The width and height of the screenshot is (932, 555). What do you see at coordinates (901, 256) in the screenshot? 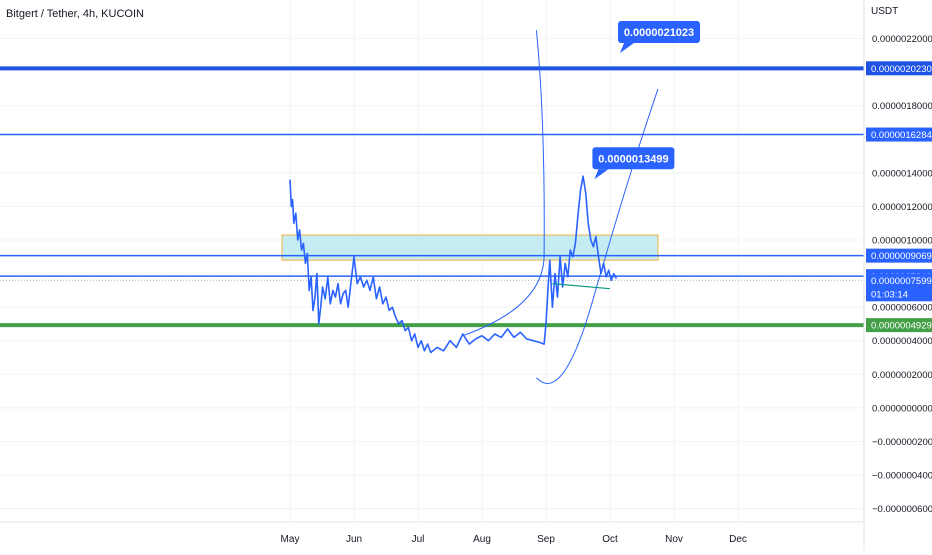
I see `price-level-tag-label: 0.0000009069` at bounding box center [901, 256].